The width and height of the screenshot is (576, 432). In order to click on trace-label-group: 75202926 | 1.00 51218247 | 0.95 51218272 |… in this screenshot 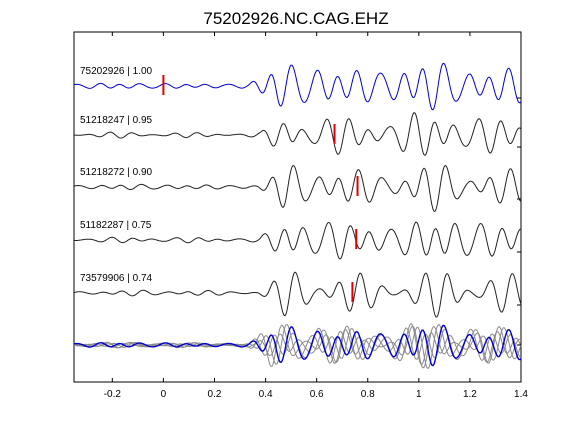, I will do `click(116, 175)`.